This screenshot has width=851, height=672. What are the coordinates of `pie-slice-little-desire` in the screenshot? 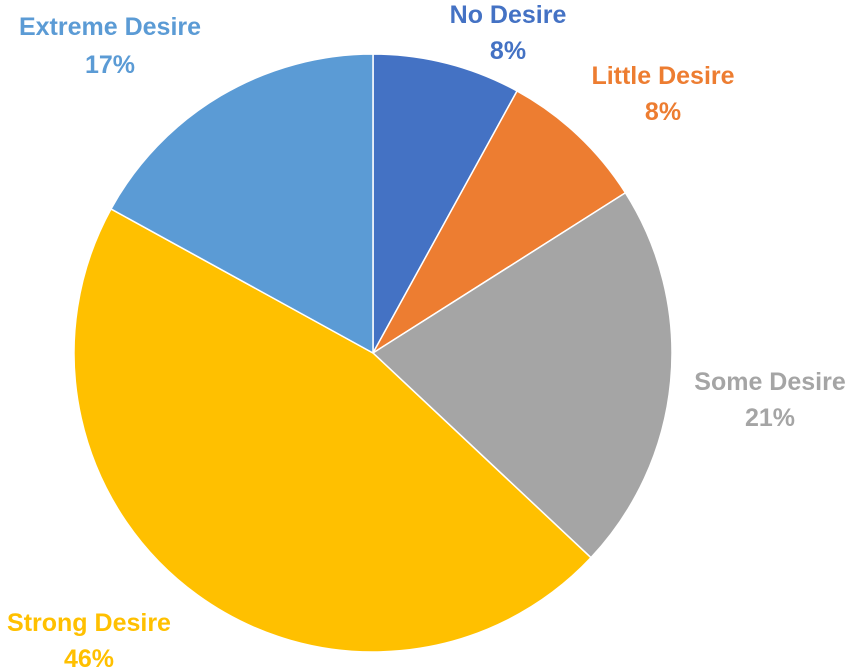 It's located at (499, 221).